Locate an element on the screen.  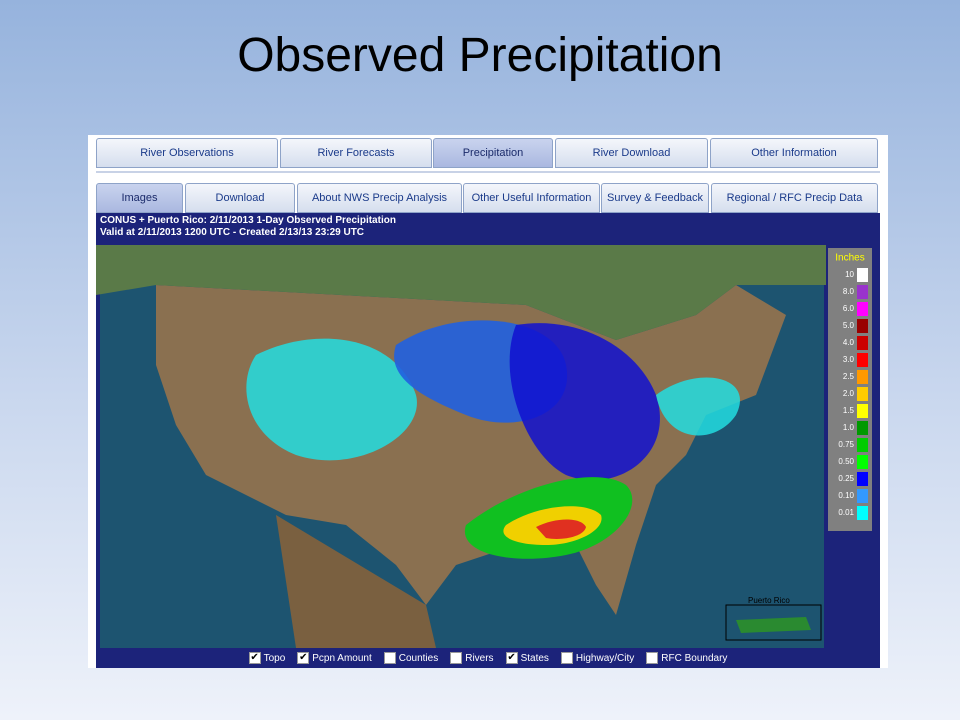
option-label: States is located at coordinates (534, 658).